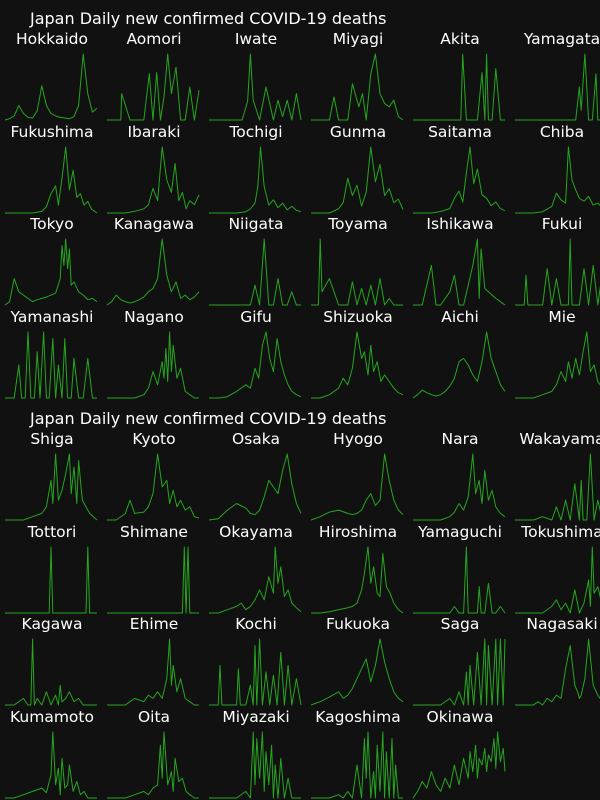 The width and height of the screenshot is (600, 800). Describe the element at coordinates (52, 224) in the screenshot. I see `prefecture-label: Tokyo` at that location.